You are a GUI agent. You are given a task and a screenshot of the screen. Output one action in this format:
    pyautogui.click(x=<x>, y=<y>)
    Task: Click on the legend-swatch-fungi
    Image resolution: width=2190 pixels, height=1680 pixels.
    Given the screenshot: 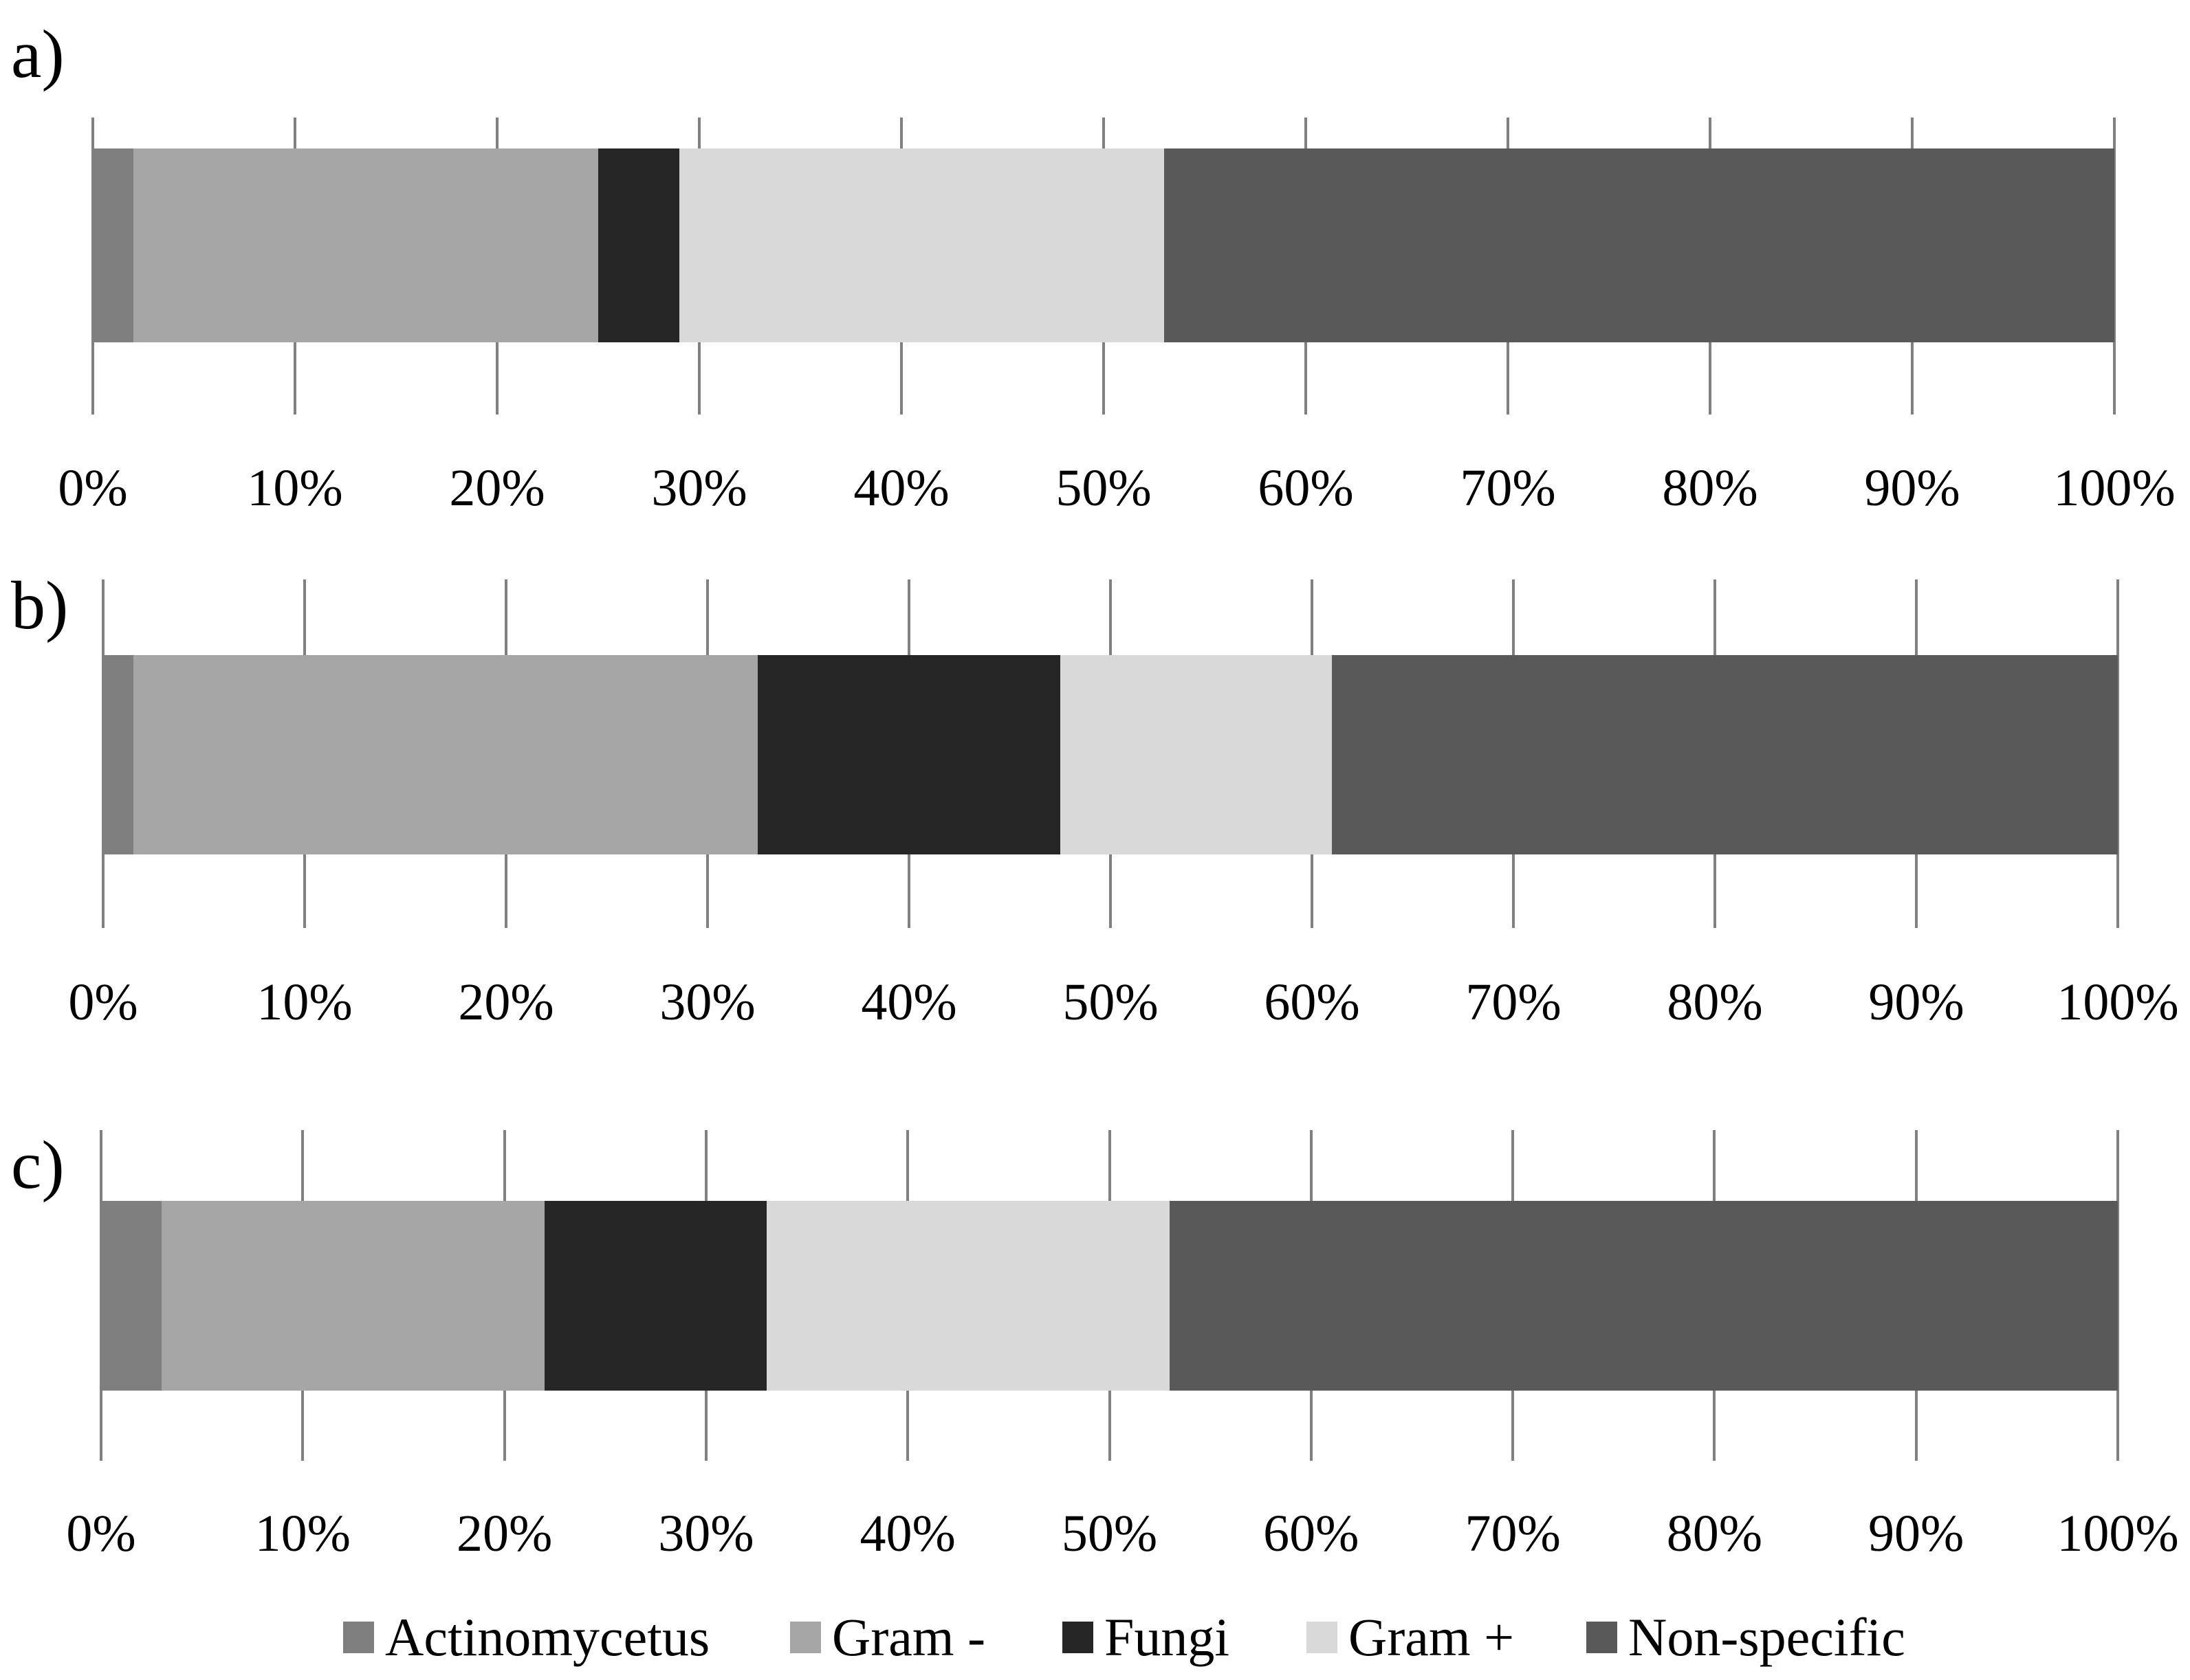 What is the action you would take?
    pyautogui.click(x=1077, y=1637)
    